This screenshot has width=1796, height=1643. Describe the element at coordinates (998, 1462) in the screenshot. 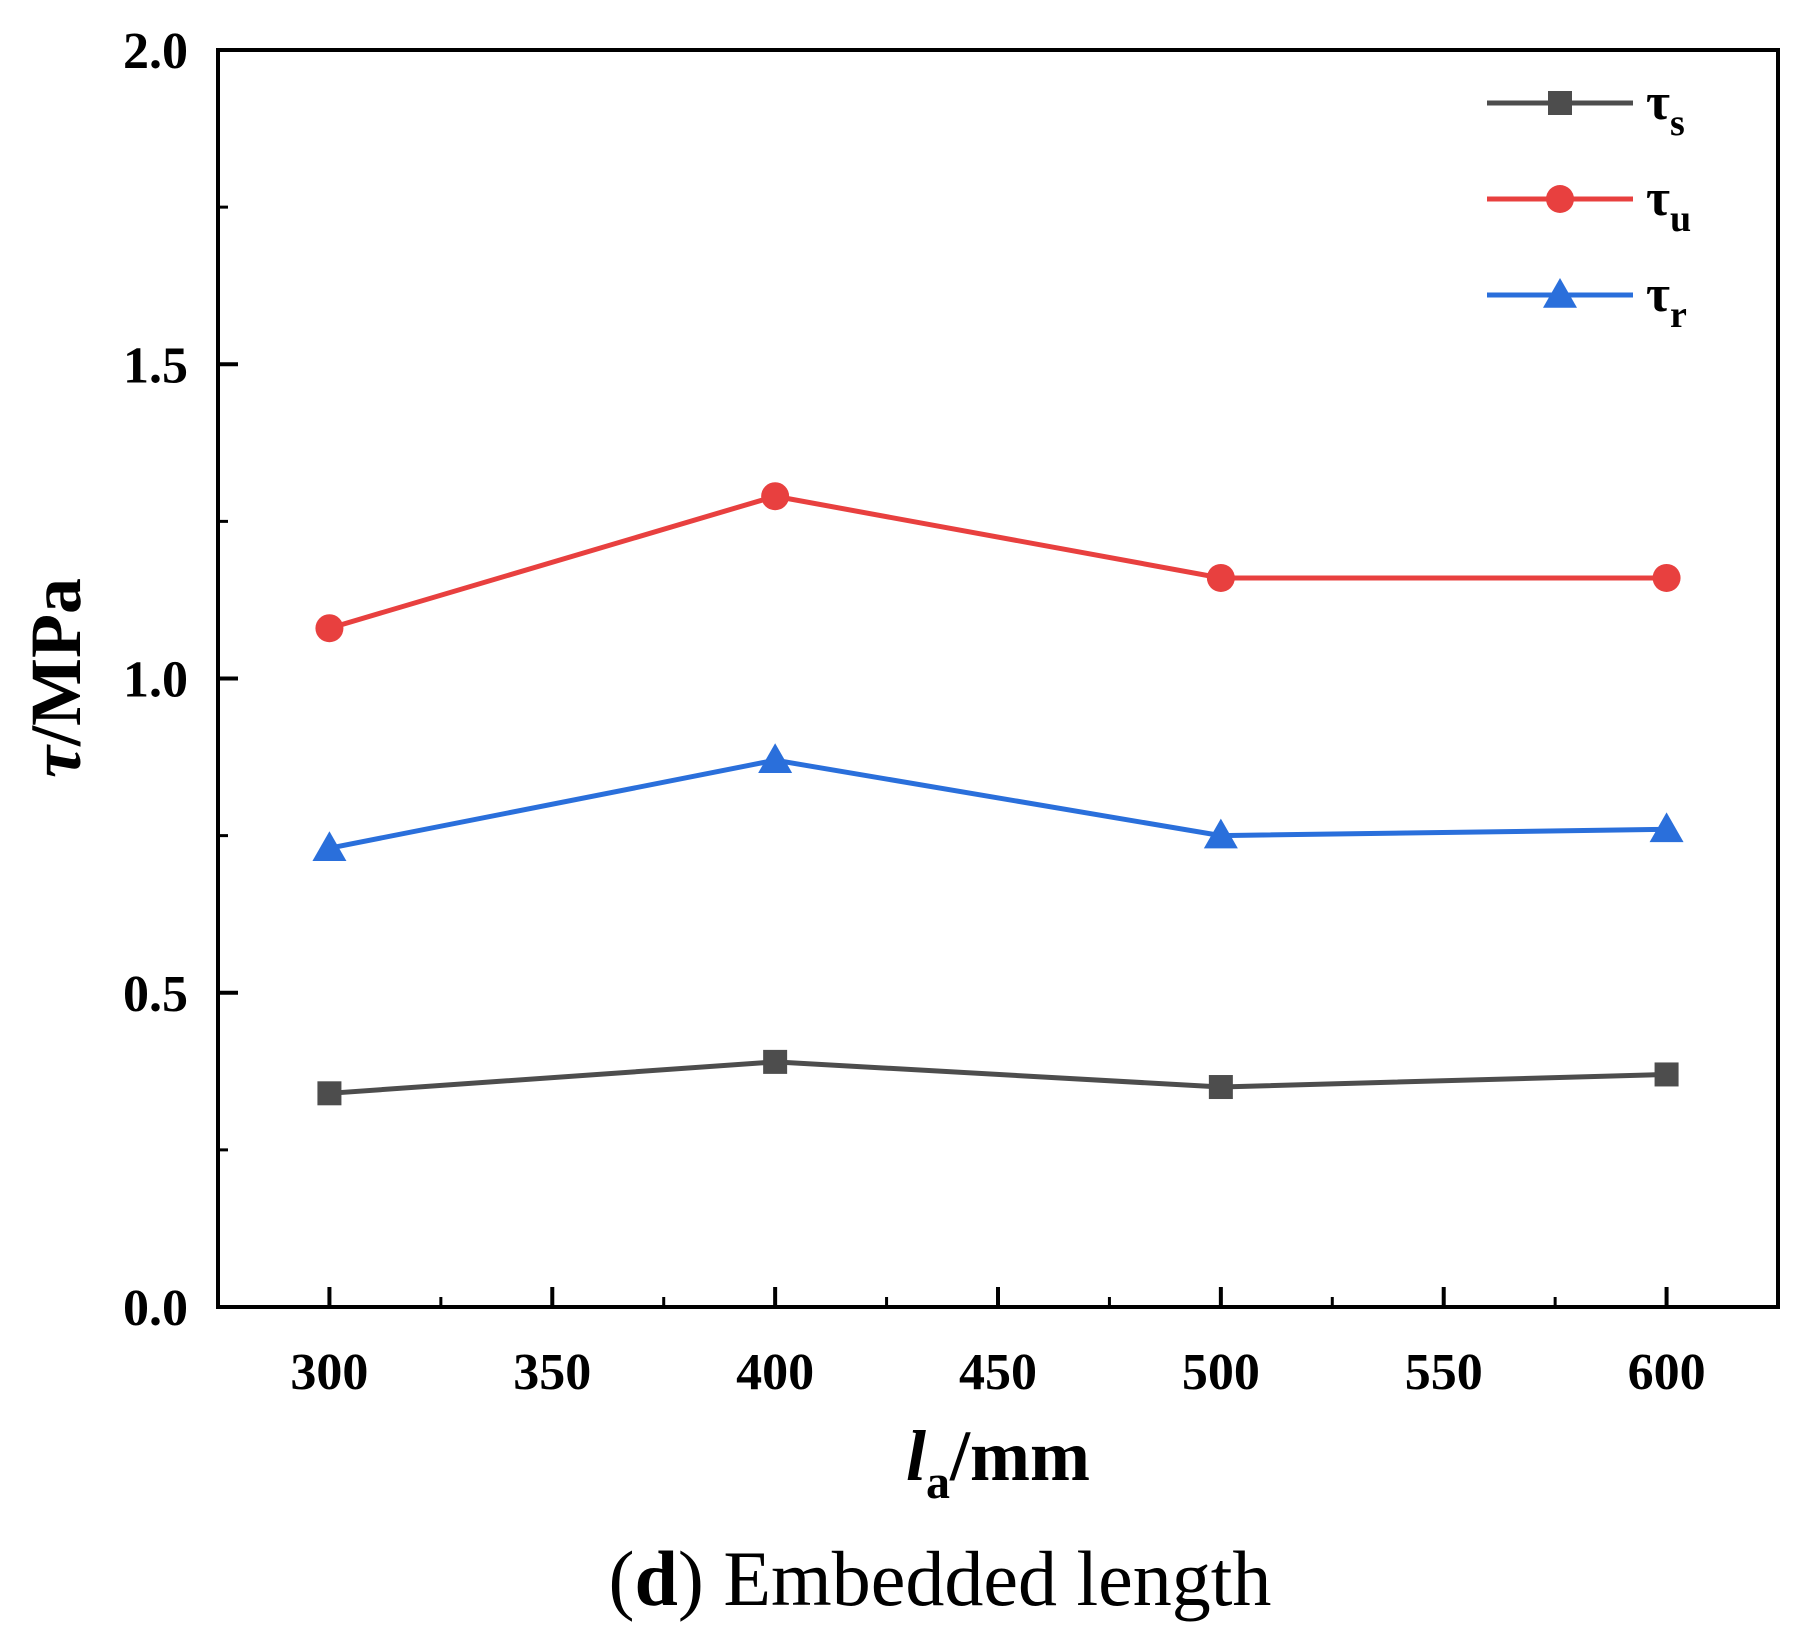

I see `x-axis-title: la/mm` at that location.